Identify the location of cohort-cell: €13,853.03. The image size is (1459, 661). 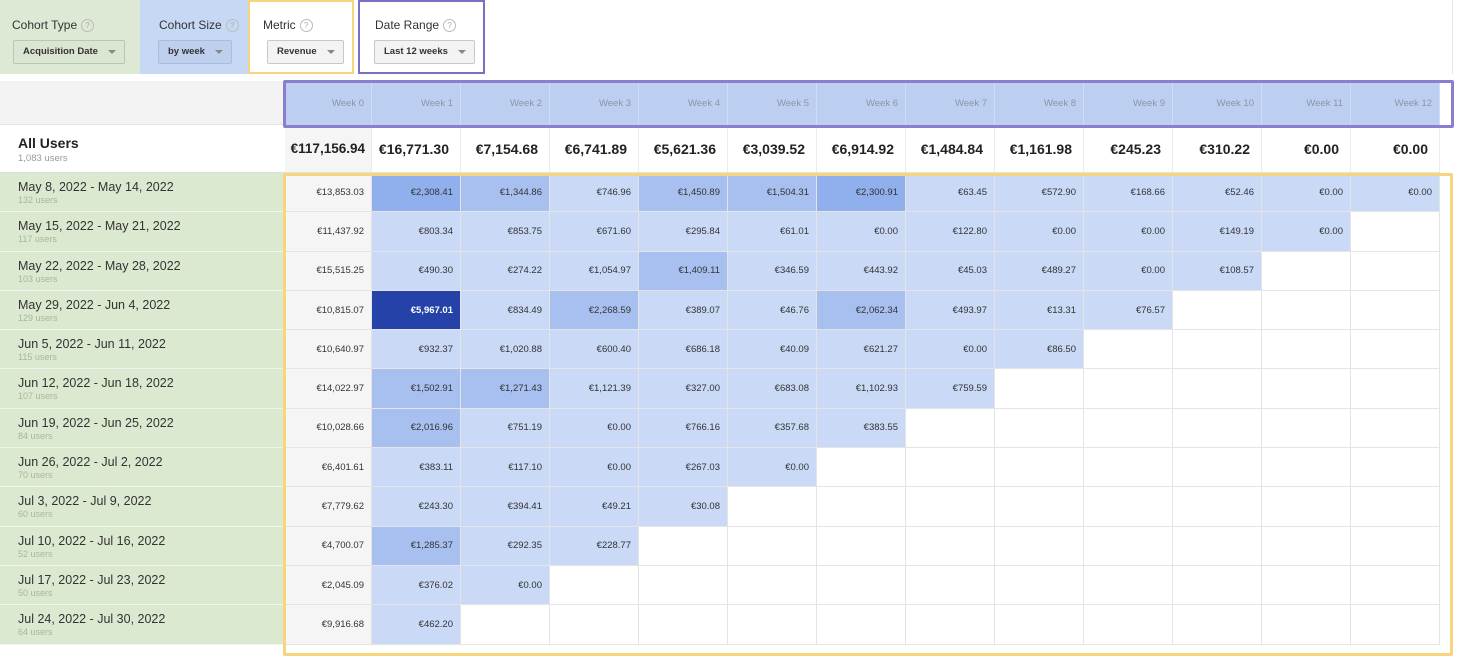
(328, 193).